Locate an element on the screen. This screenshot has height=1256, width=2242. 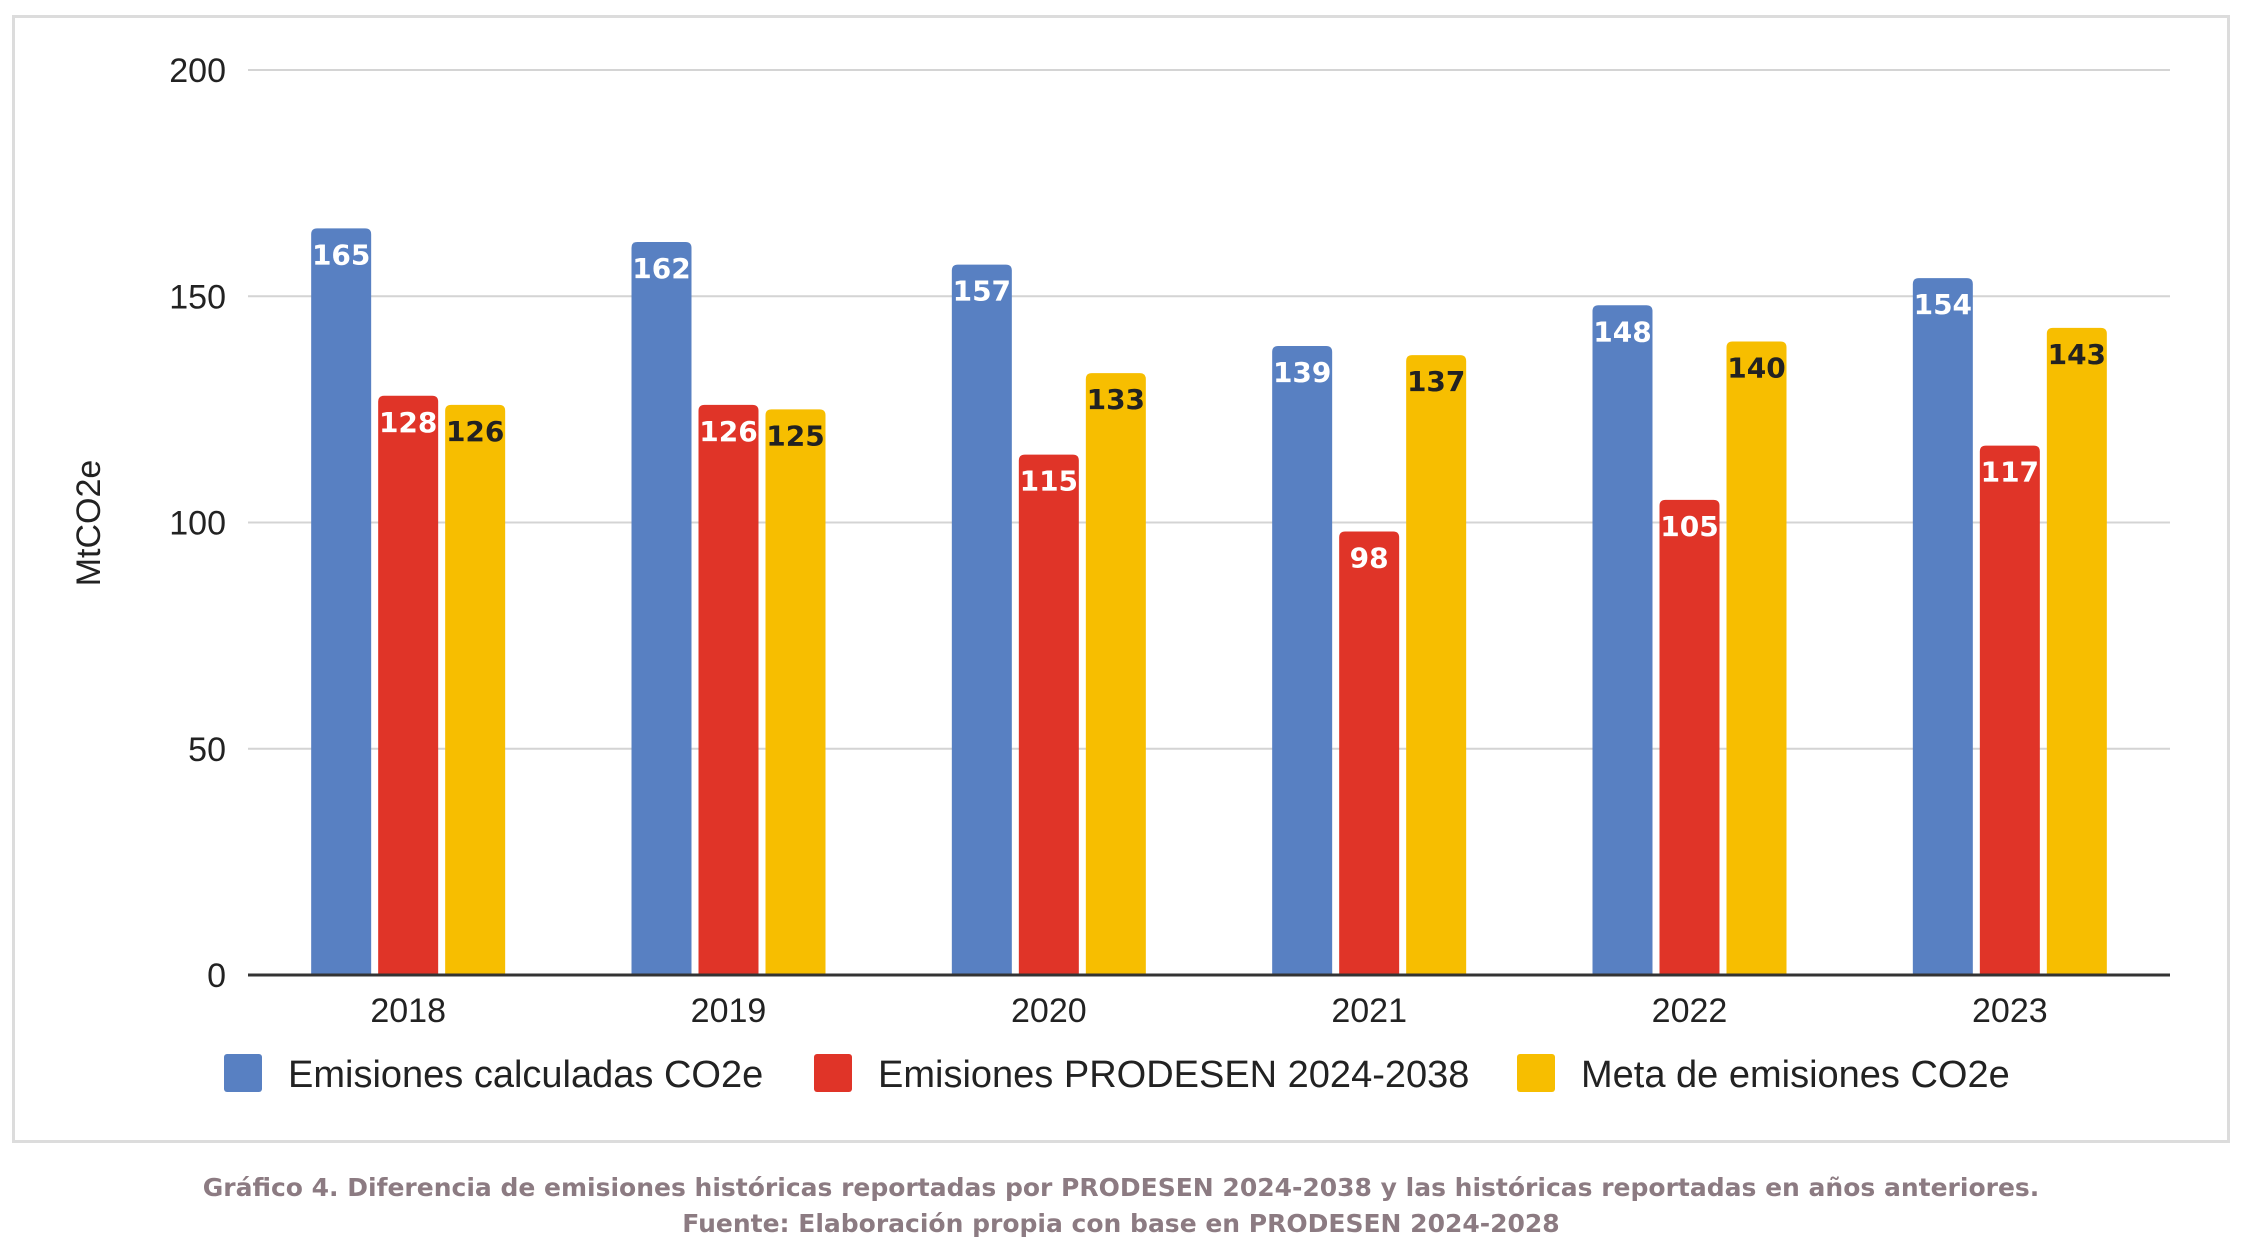
bar-value-label: 140 is located at coordinates (1756, 368).